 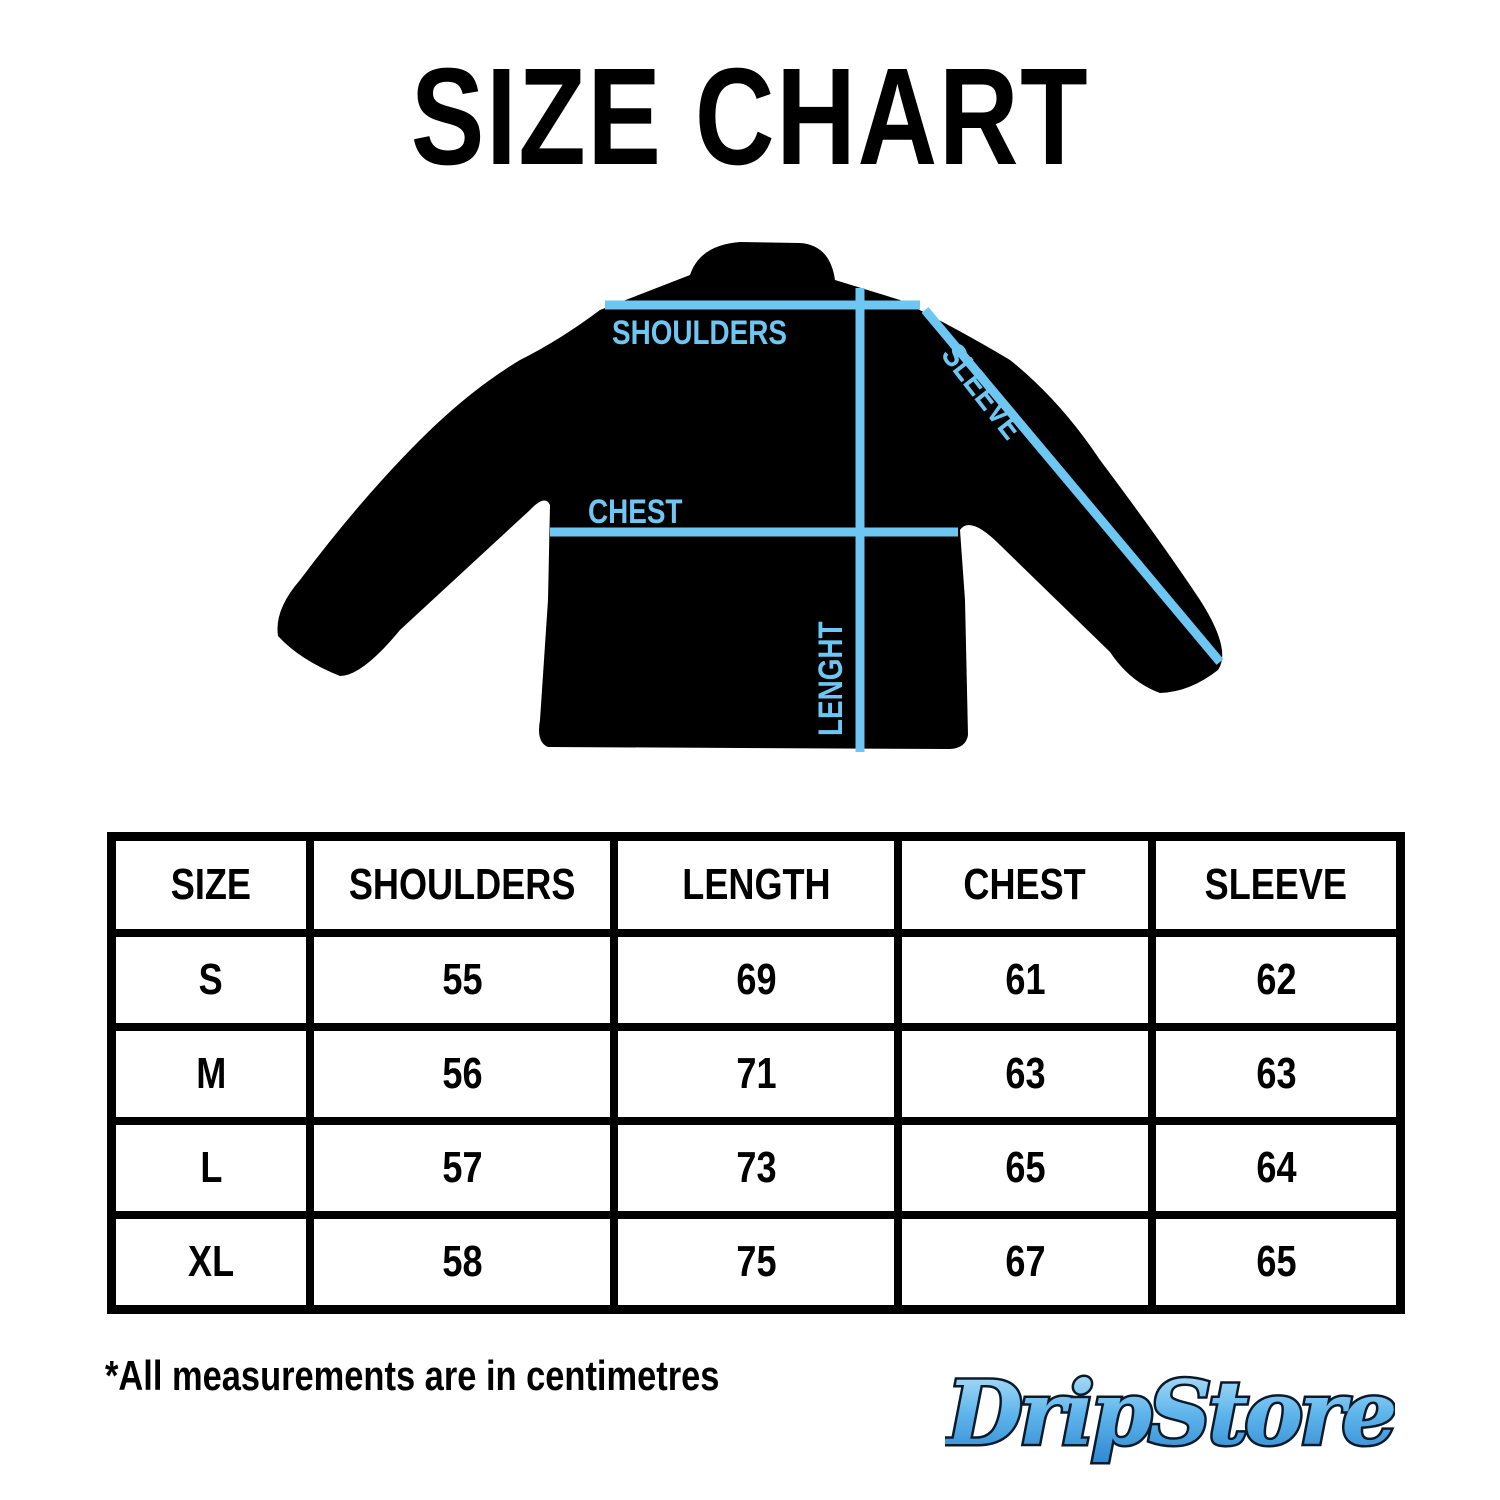 I want to click on cell: 64, so click(x=1276, y=1168).